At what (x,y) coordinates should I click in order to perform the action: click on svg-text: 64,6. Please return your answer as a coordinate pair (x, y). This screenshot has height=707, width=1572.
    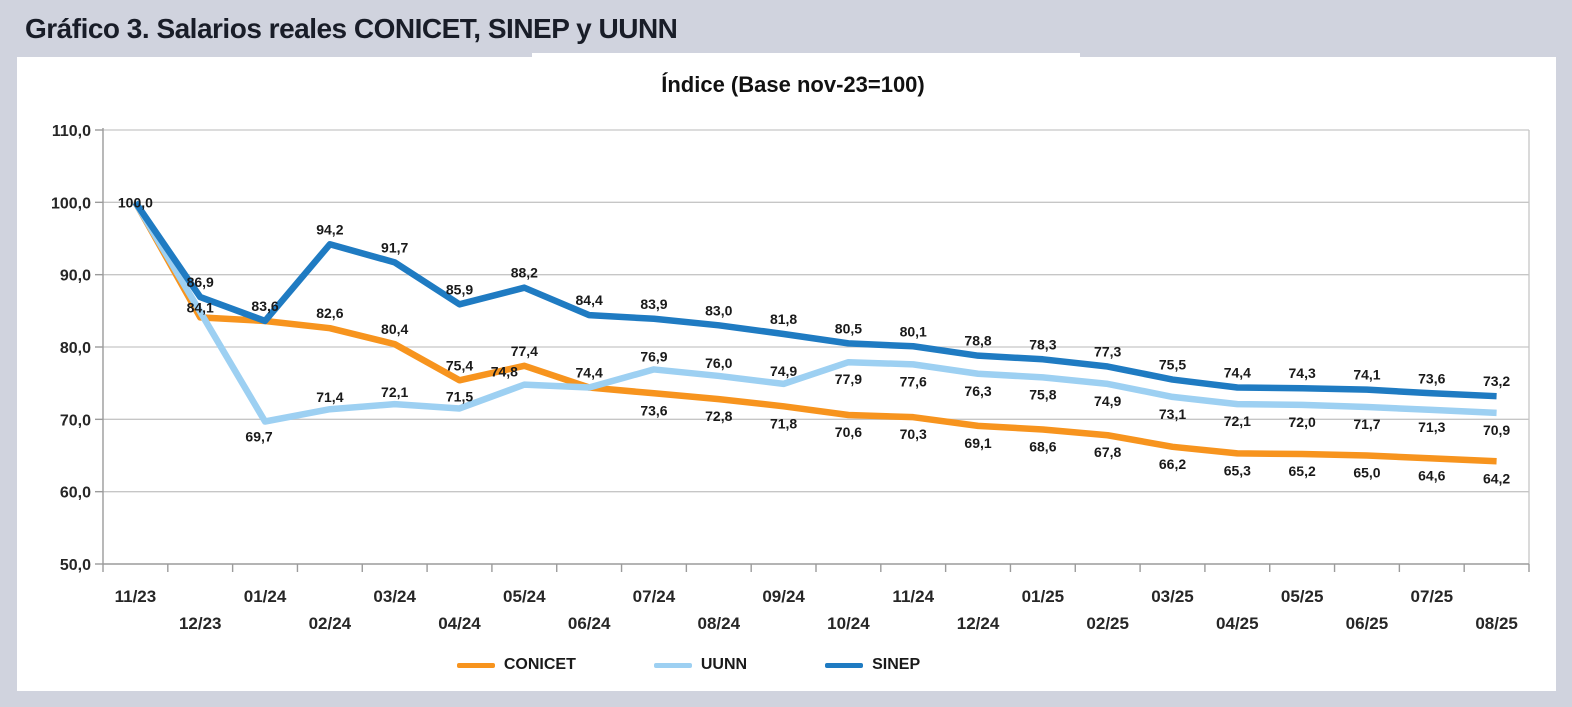
    Looking at the image, I should click on (1431, 475).